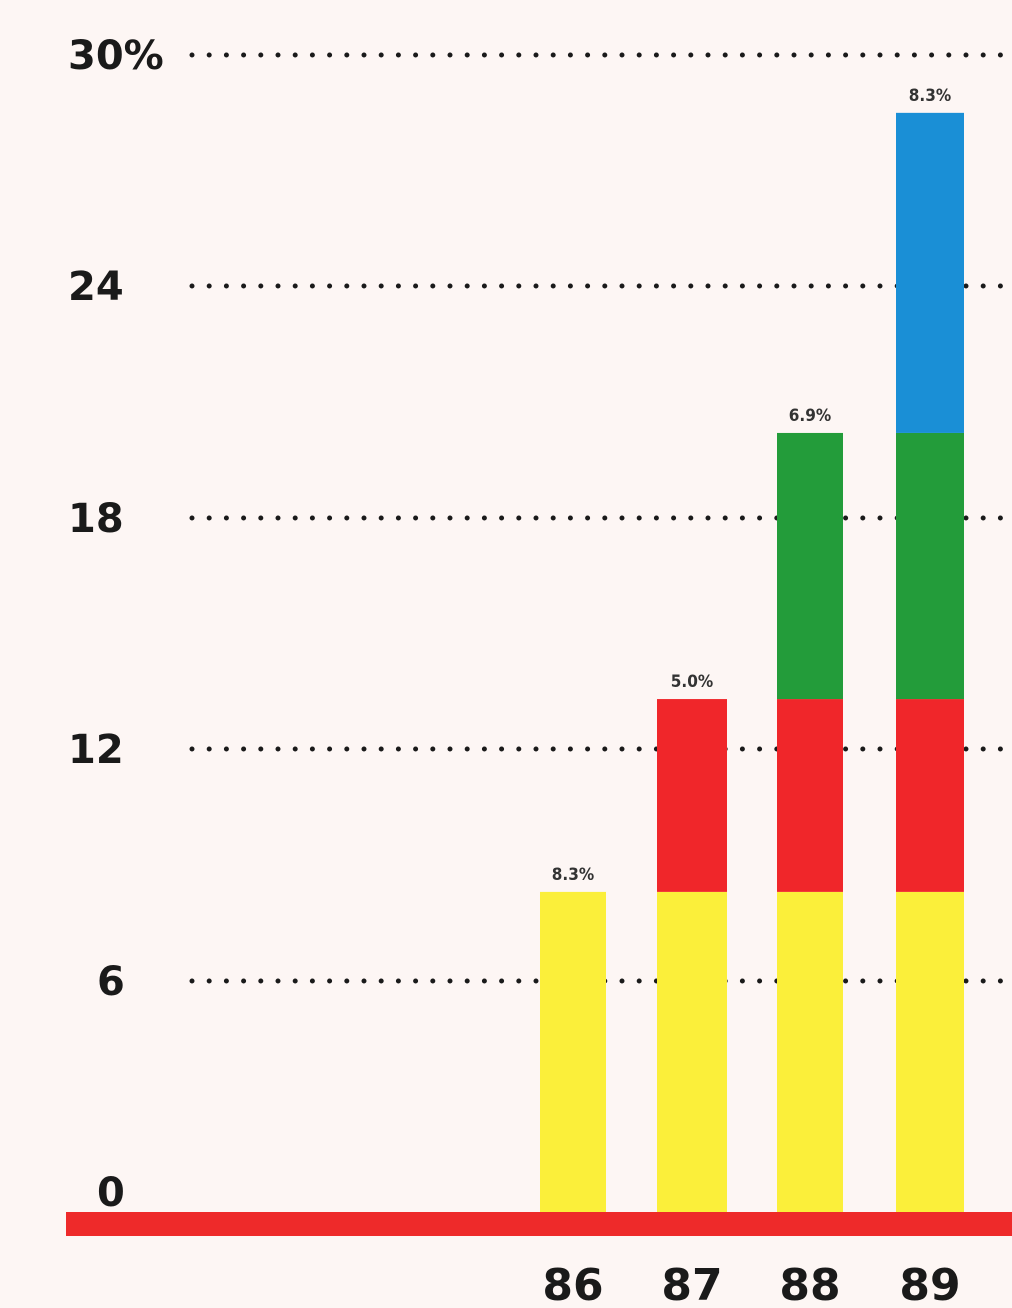 Image resolution: width=1012 pixels, height=1308 pixels. Describe the element at coordinates (692, 682) in the screenshot. I see `data-label: 5.0%` at that location.